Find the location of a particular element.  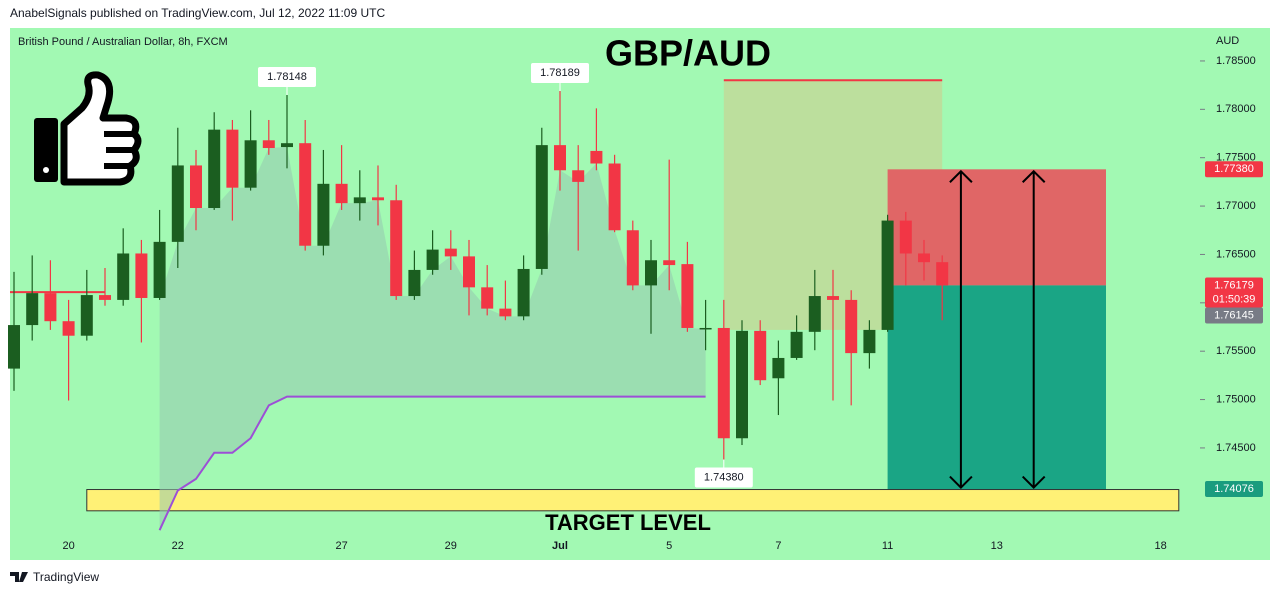

y-tick-label: 1.78000 is located at coordinates (1236, 109).